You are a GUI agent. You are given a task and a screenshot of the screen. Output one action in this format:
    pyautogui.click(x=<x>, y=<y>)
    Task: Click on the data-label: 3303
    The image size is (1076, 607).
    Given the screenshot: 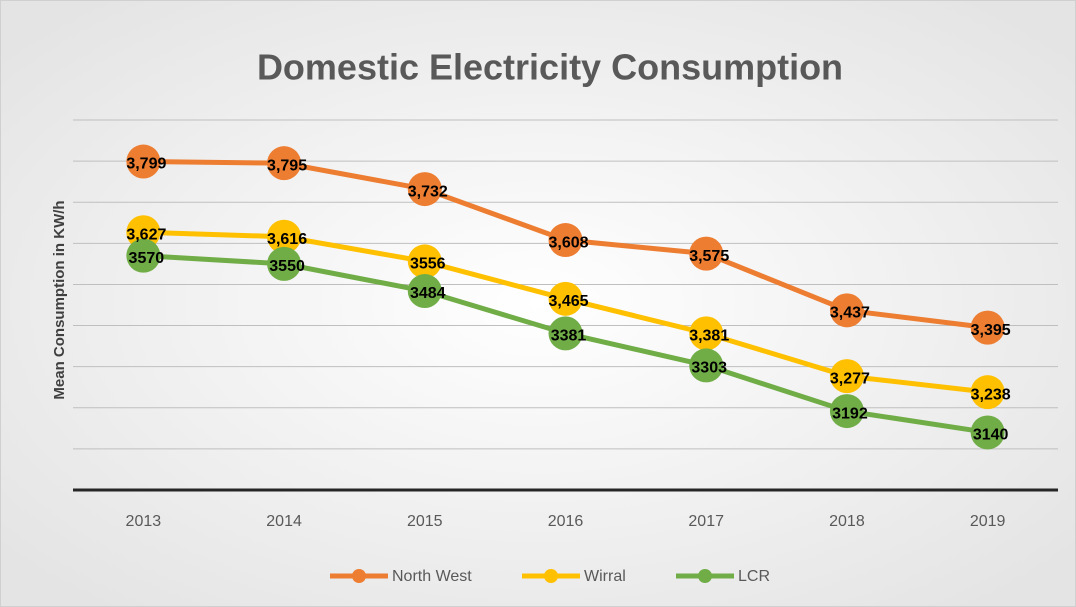 What is the action you would take?
    pyautogui.click(x=709, y=368)
    